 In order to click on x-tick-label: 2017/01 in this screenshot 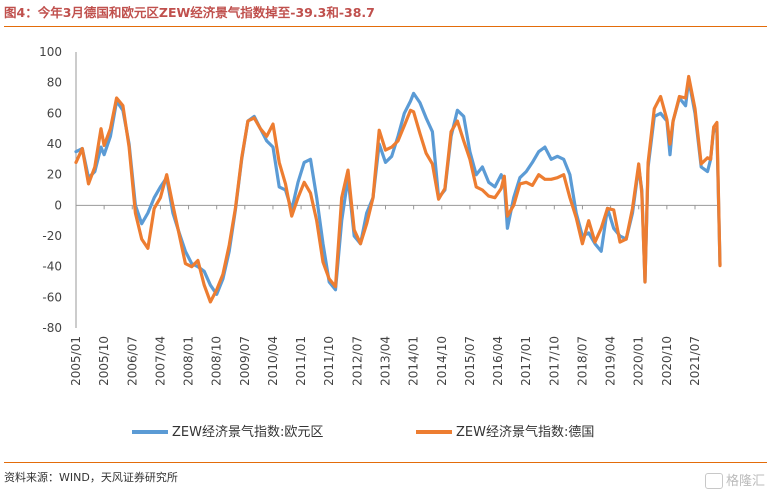, I will do `click(526, 361)`.